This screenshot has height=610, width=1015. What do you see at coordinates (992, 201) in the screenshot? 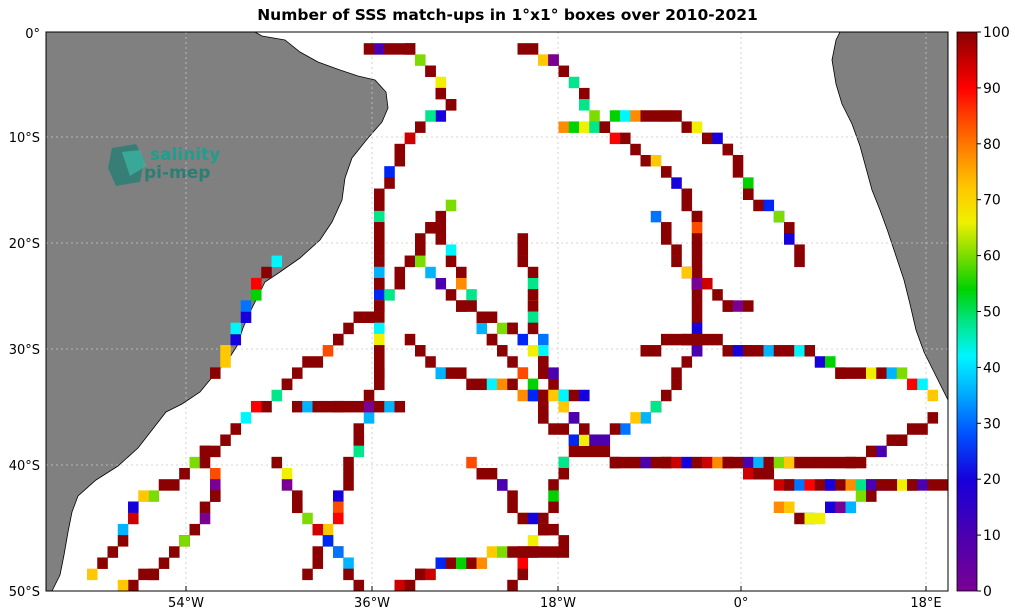
I see `colorbar-tick-label: 70` at bounding box center [992, 201].